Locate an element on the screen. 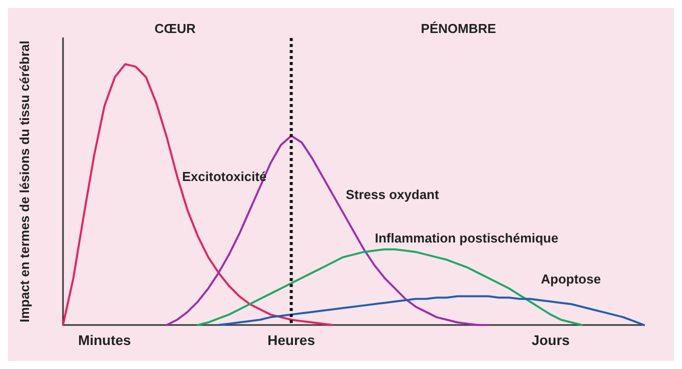 This screenshot has width=682, height=369. text: PÉNOMBRE is located at coordinates (458, 28).